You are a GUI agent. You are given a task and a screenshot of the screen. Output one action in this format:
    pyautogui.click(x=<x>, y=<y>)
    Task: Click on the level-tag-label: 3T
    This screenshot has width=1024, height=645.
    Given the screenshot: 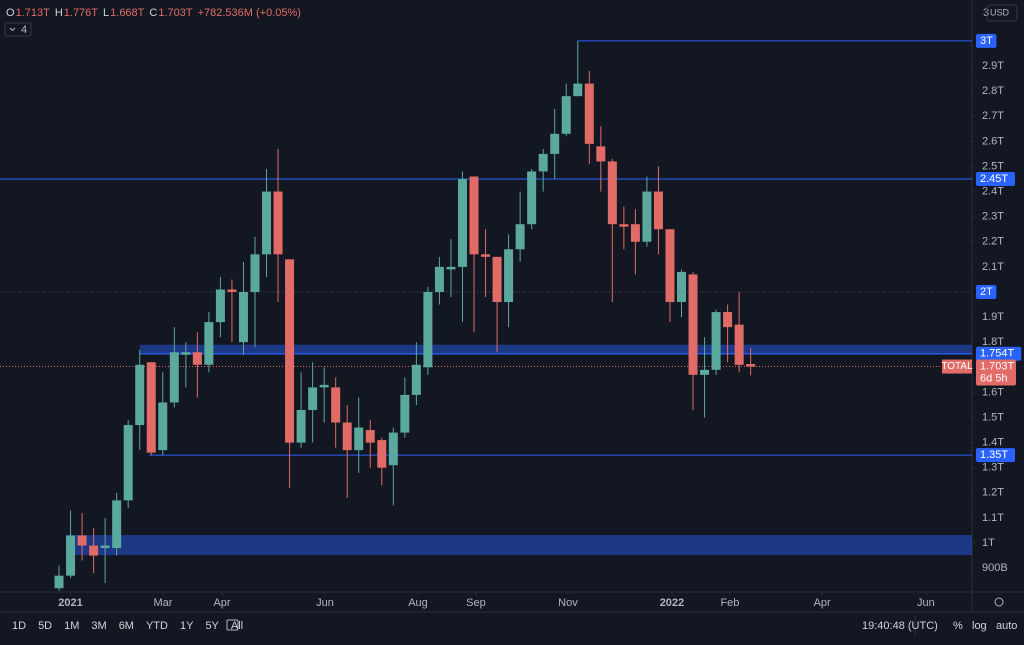 What is the action you would take?
    pyautogui.click(x=986, y=41)
    